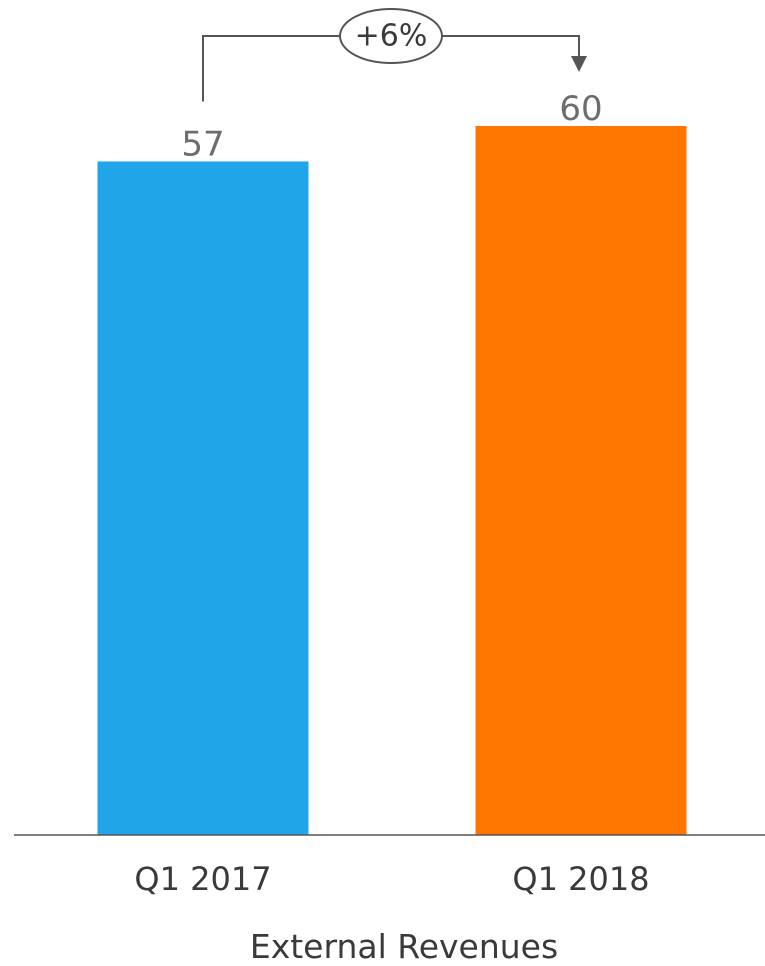  Describe the element at coordinates (202, 879) in the screenshot. I see `category-label: Q1 2017` at that location.